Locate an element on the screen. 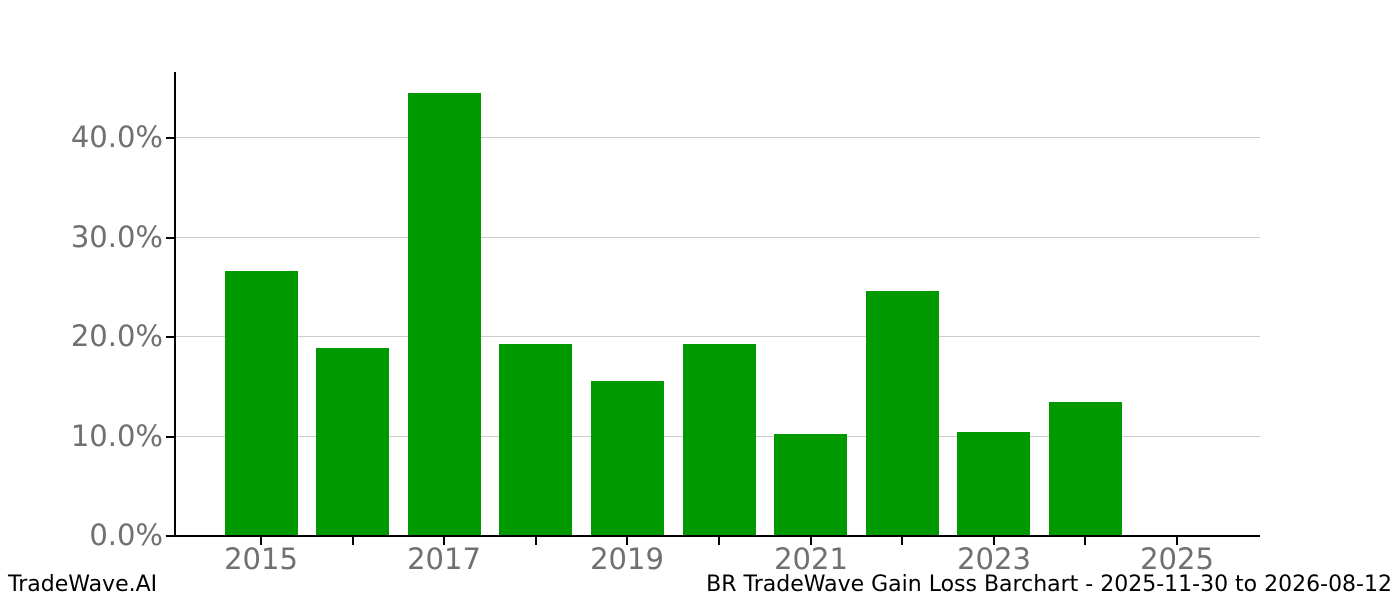  bar-2021 is located at coordinates (810, 484).